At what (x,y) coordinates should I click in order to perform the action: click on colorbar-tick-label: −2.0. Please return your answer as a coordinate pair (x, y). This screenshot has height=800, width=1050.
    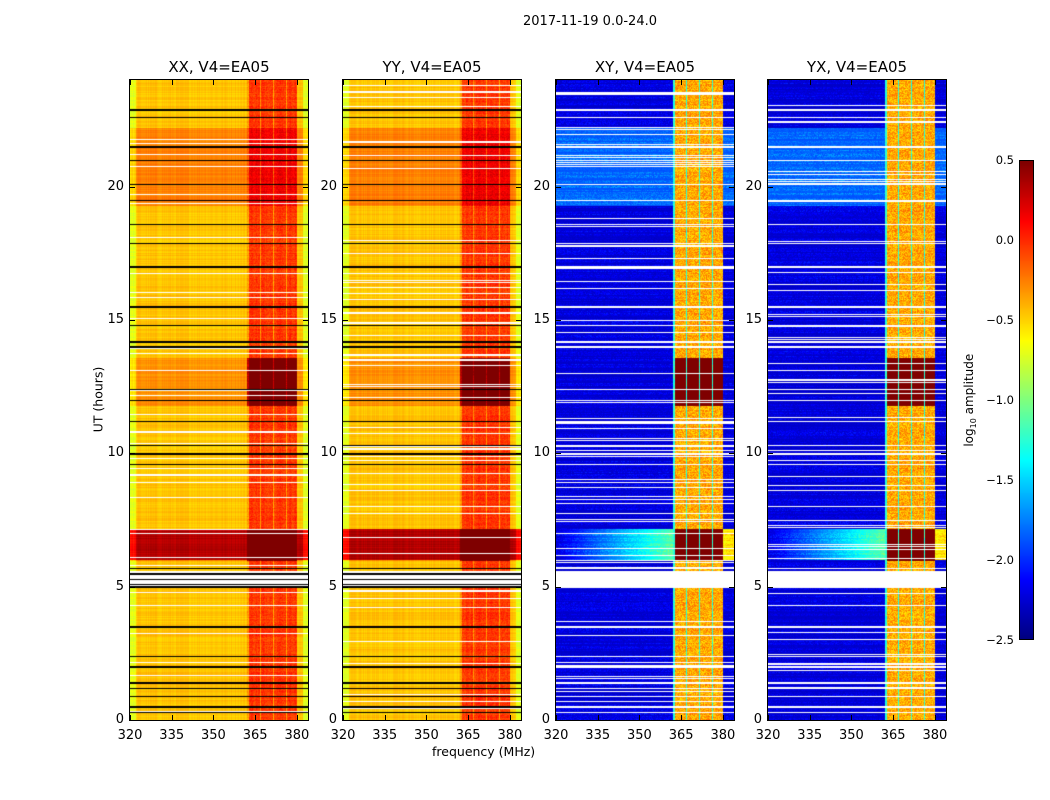
    Looking at the image, I should click on (1000, 560).